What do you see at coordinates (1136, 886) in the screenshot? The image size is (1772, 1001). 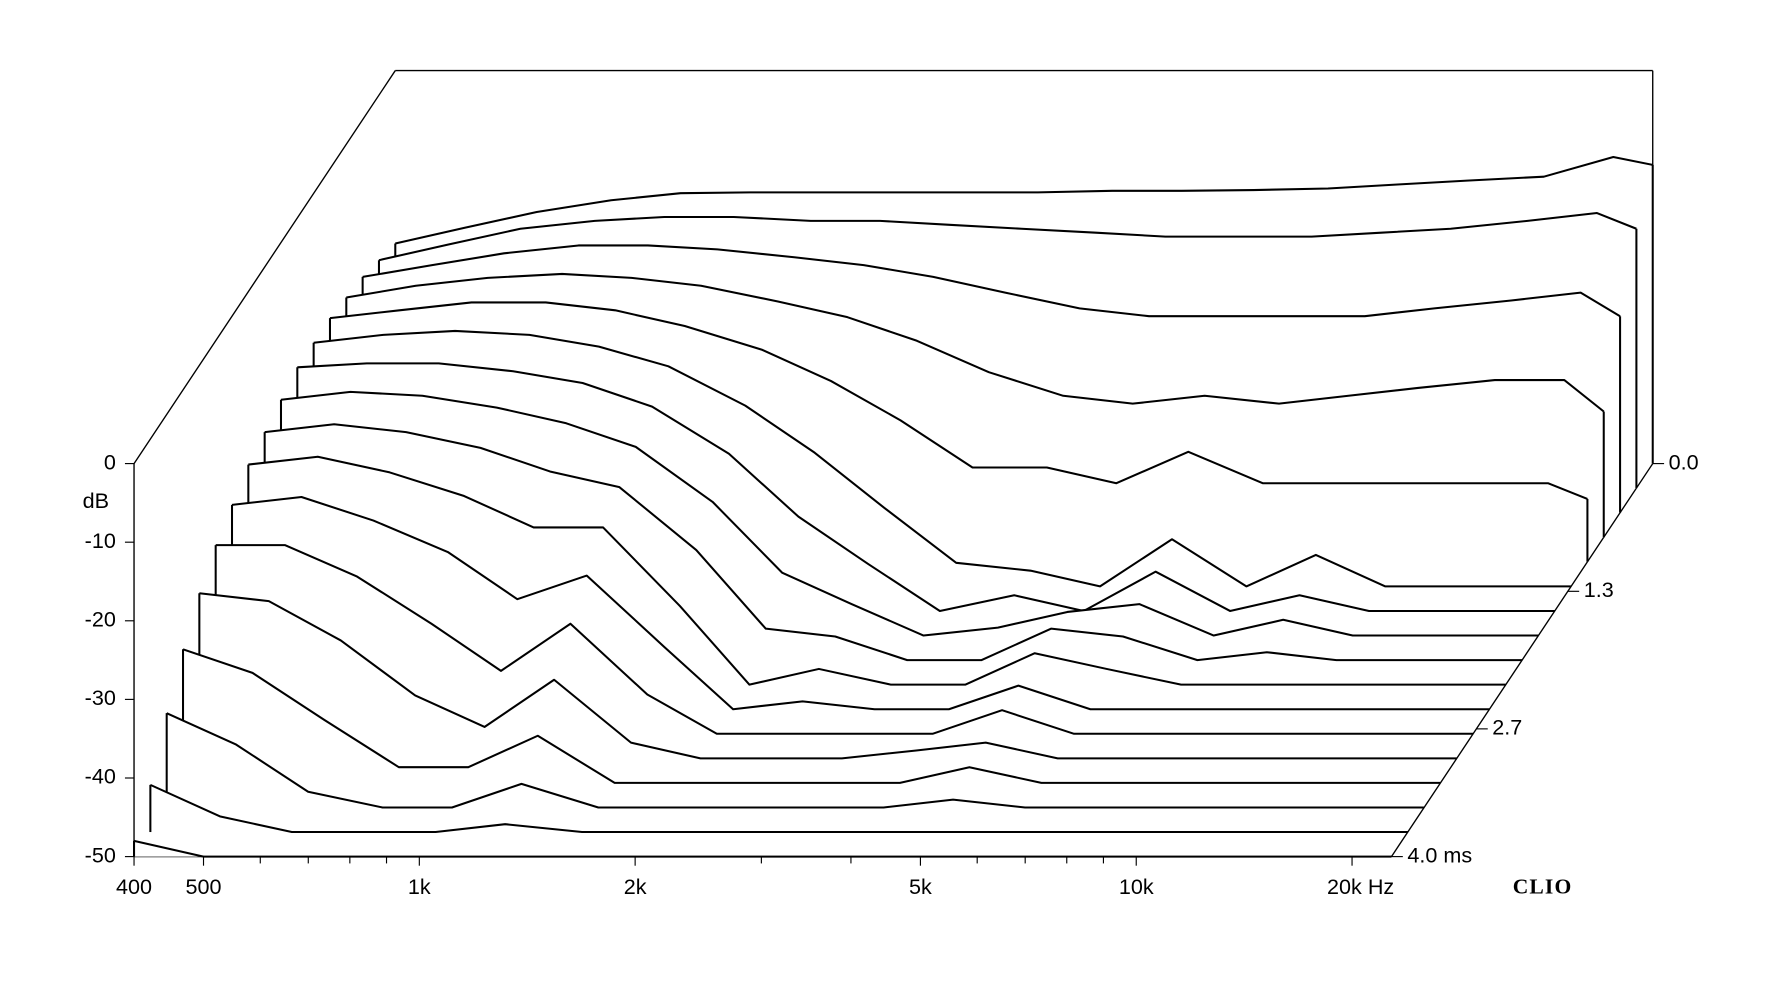 I see `x-tick-label: 10k` at bounding box center [1136, 886].